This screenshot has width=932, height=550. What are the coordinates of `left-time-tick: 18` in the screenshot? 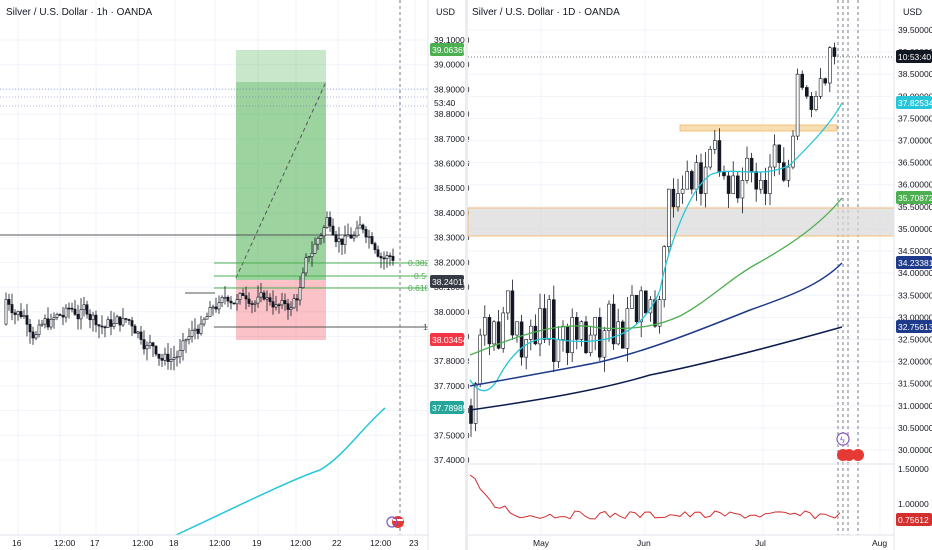 It's located at (174, 543).